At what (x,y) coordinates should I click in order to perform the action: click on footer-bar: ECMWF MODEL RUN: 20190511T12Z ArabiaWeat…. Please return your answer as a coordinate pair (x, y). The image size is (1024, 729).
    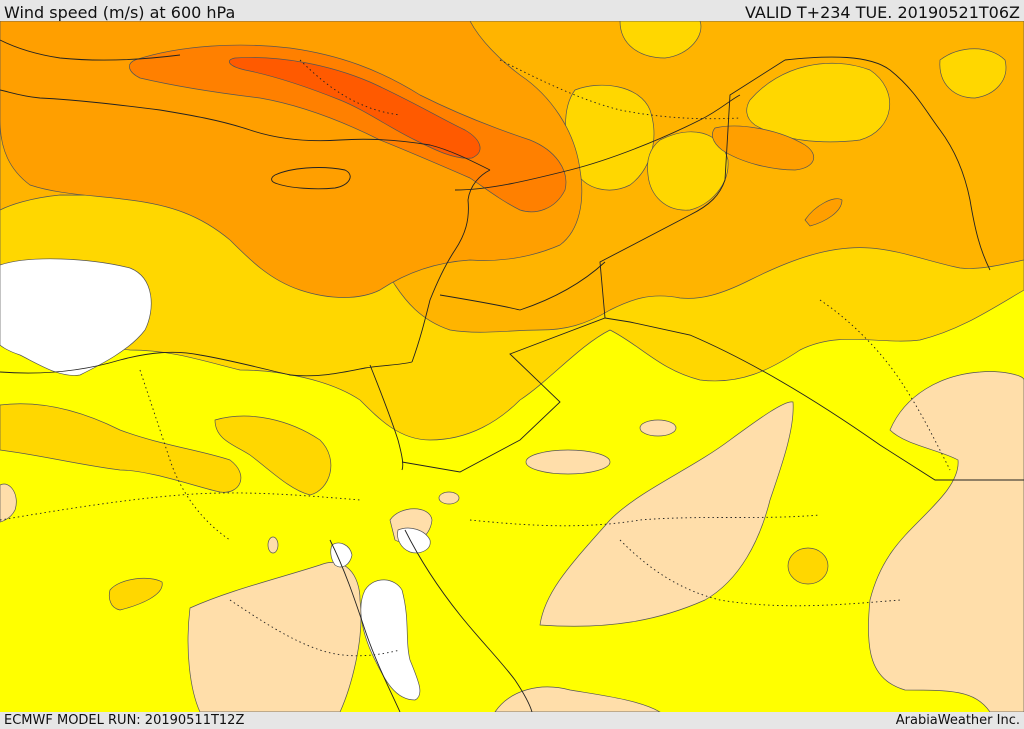
    Looking at the image, I should click on (512, 720).